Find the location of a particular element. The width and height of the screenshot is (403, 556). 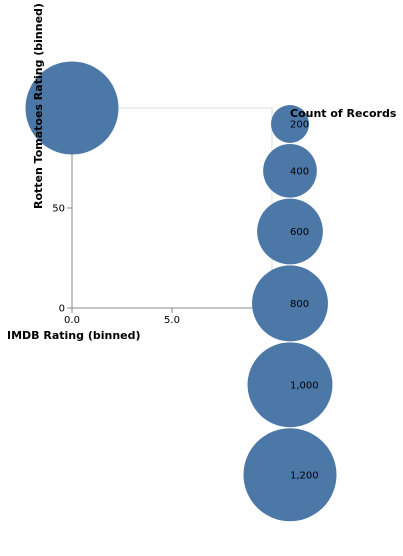

y-tick-label: 50 is located at coordinates (58, 209).